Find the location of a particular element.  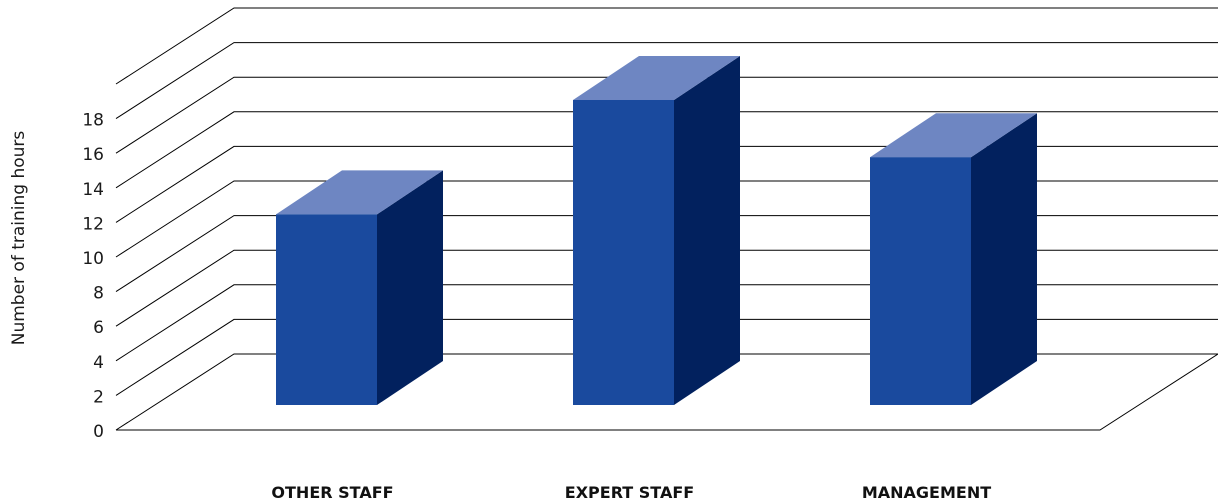

x-tick-label: OTHER STAFF is located at coordinates (332, 492).